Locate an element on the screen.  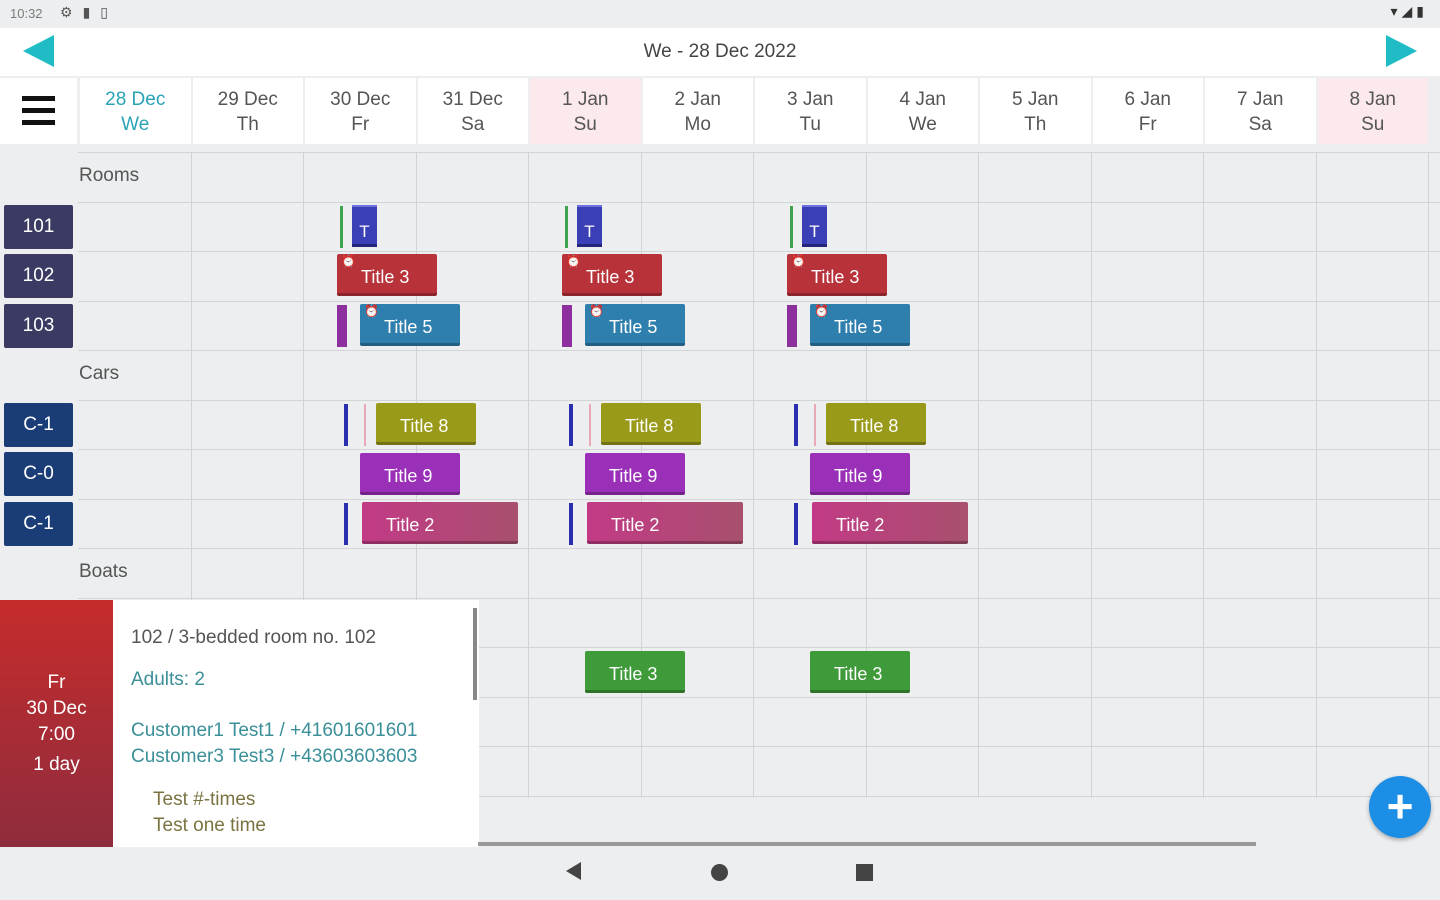
menu-button is located at coordinates (38, 111).